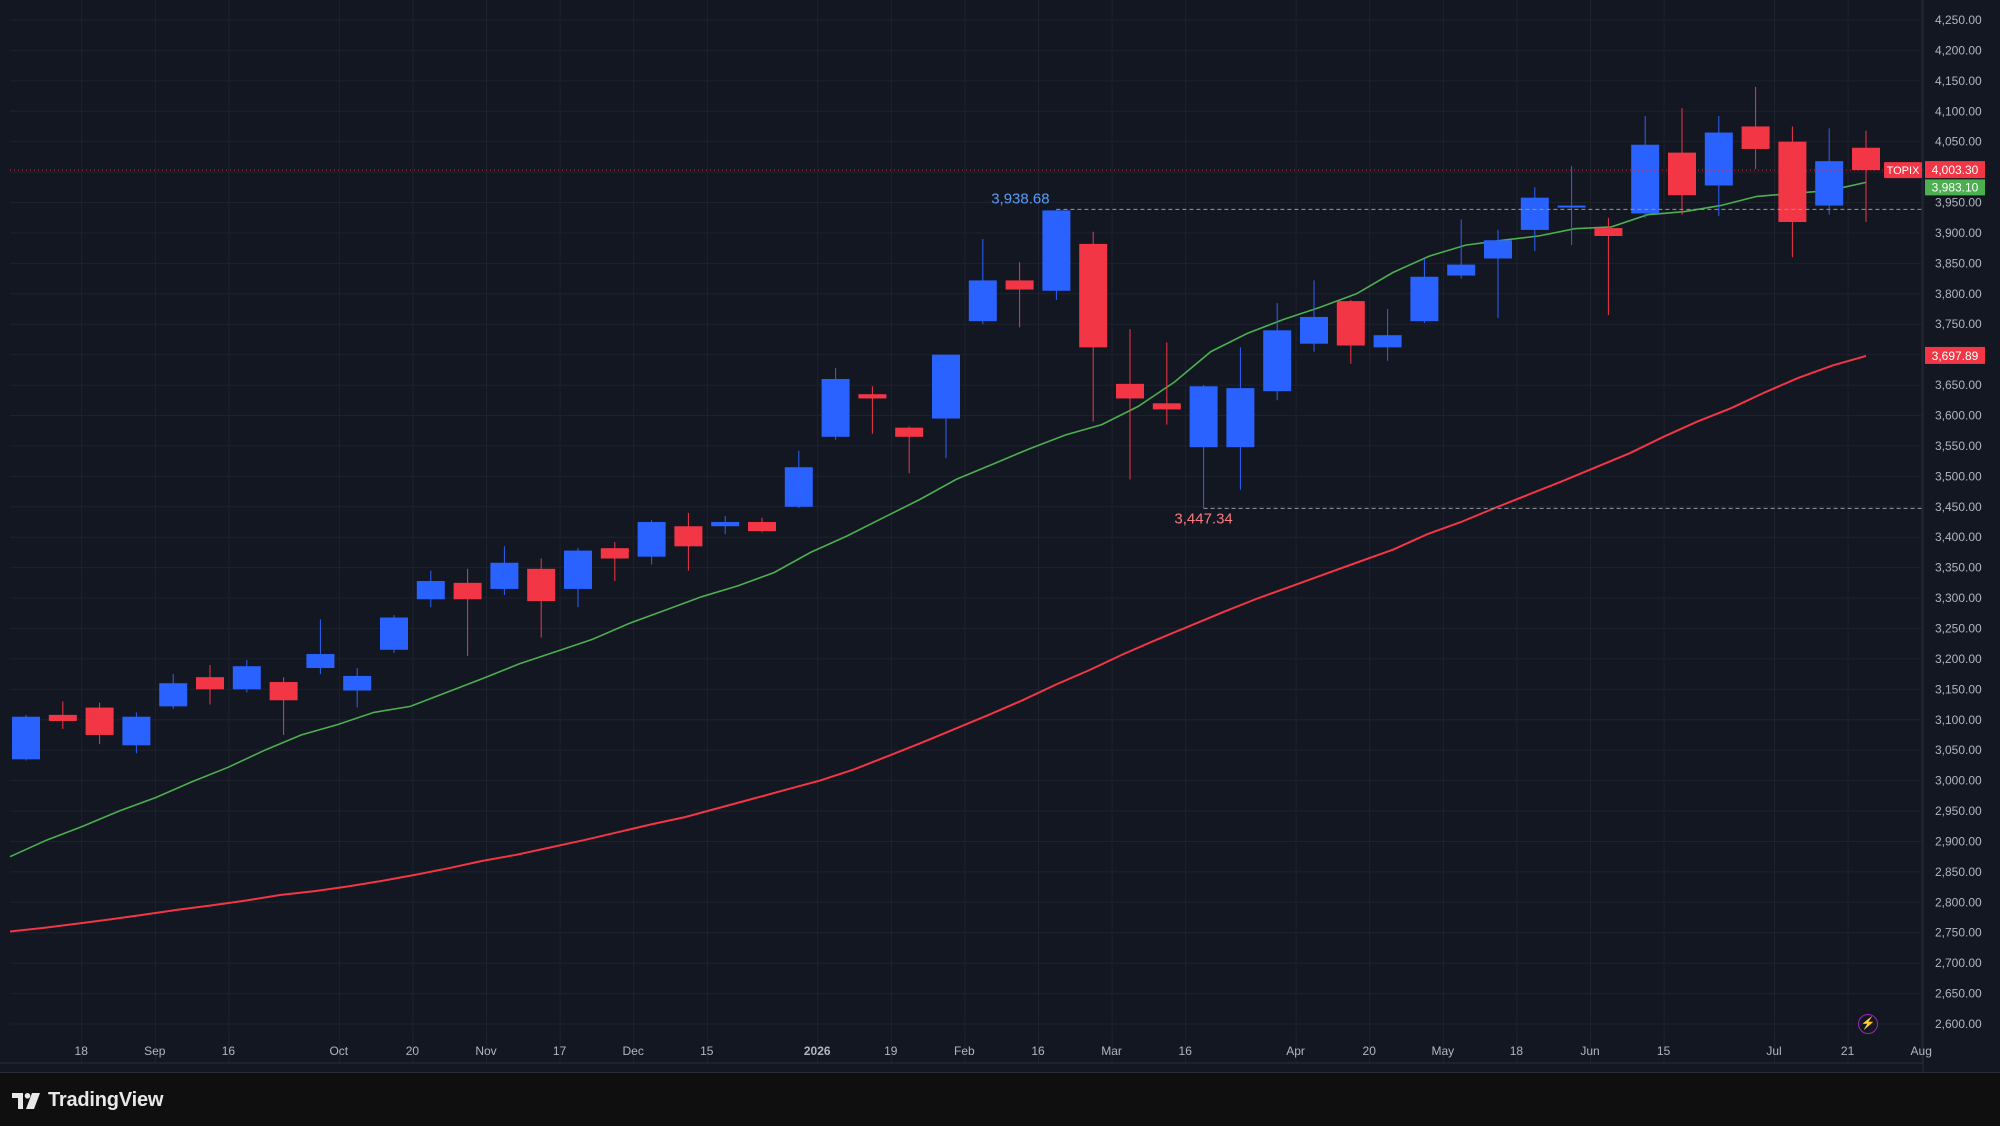  Describe the element at coordinates (1958, 50) in the screenshot. I see `y-tick-label: 4,200.00` at that location.